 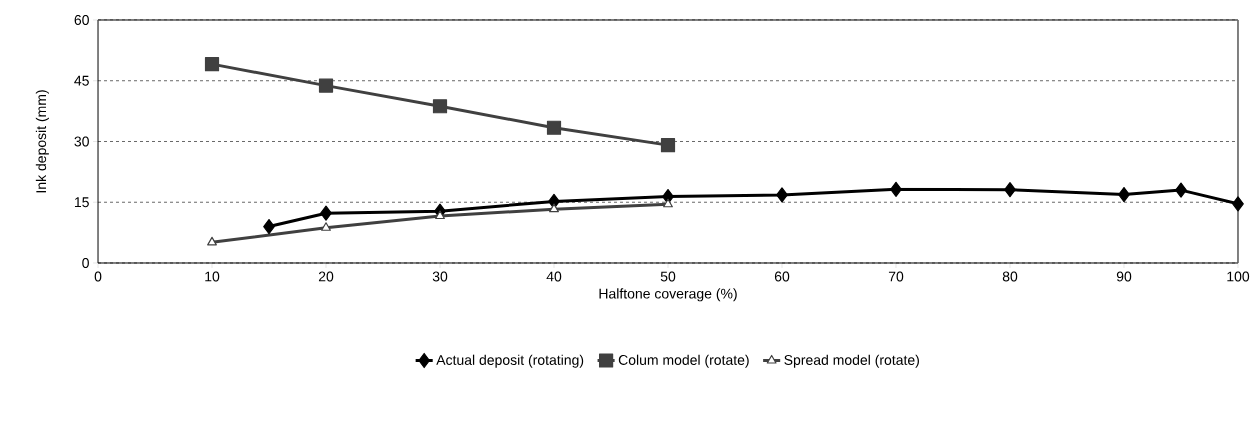 I want to click on y-axis-title: Ink deposit (mm), so click(x=42, y=141).